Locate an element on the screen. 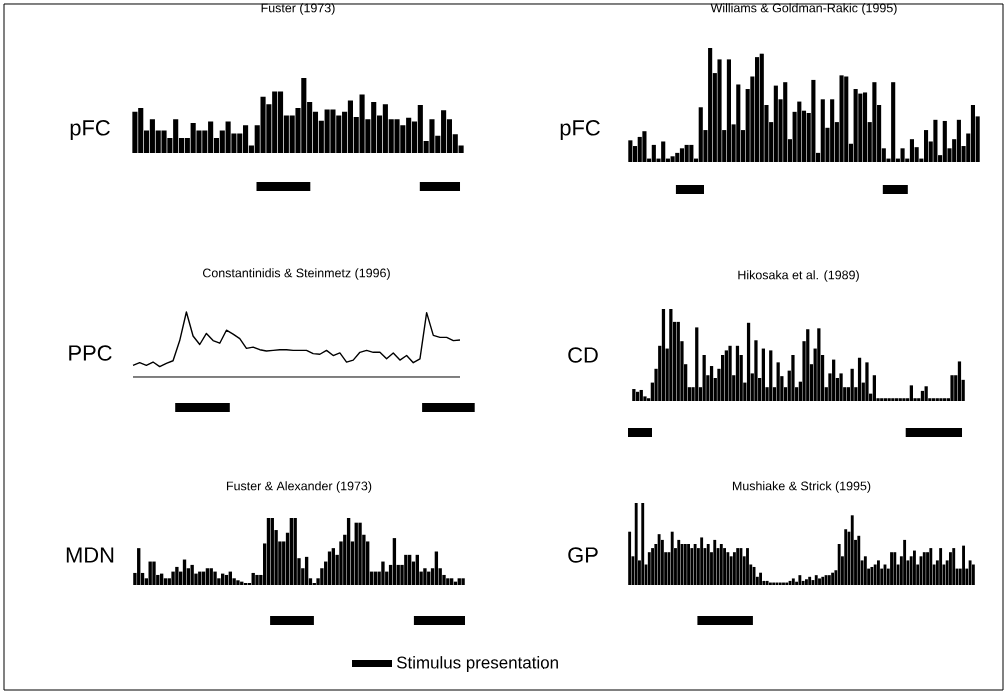  chart-title: Mushiake & Strick (1995) is located at coordinates (801, 487).